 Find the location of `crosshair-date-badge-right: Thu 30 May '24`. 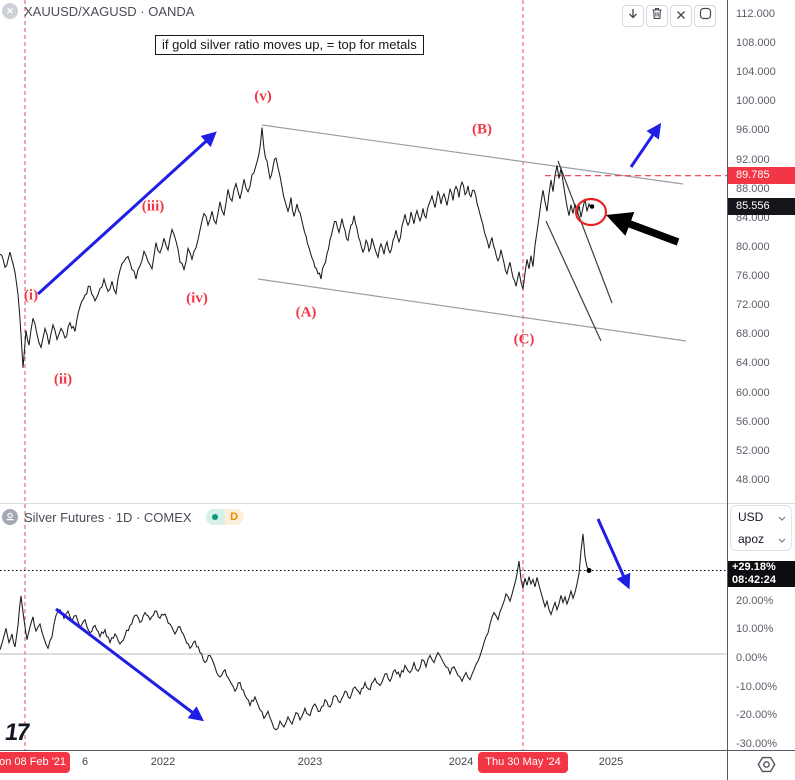

crosshair-date-badge-right: Thu 30 May '24 is located at coordinates (523, 762).